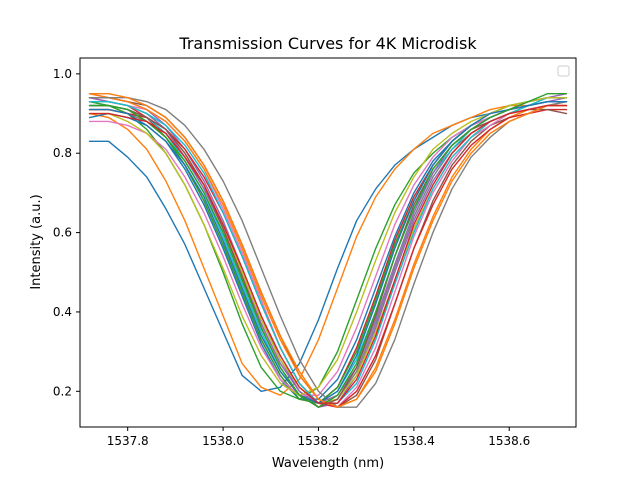 Image resolution: width=640 pixels, height=485 pixels. What do you see at coordinates (328, 463) in the screenshot?
I see `x-axis-label: Wavelength (nm)` at bounding box center [328, 463].